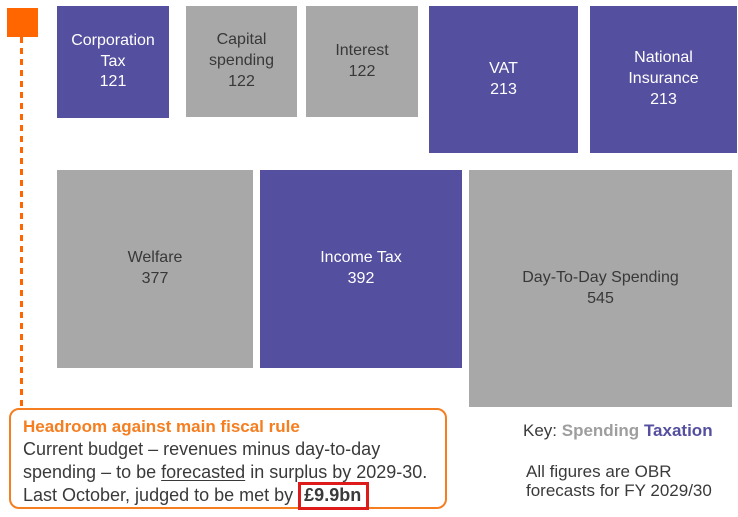 This screenshot has height=517, width=738. Describe the element at coordinates (155, 258) in the screenshot. I see `box-label: Welfare` at that location.